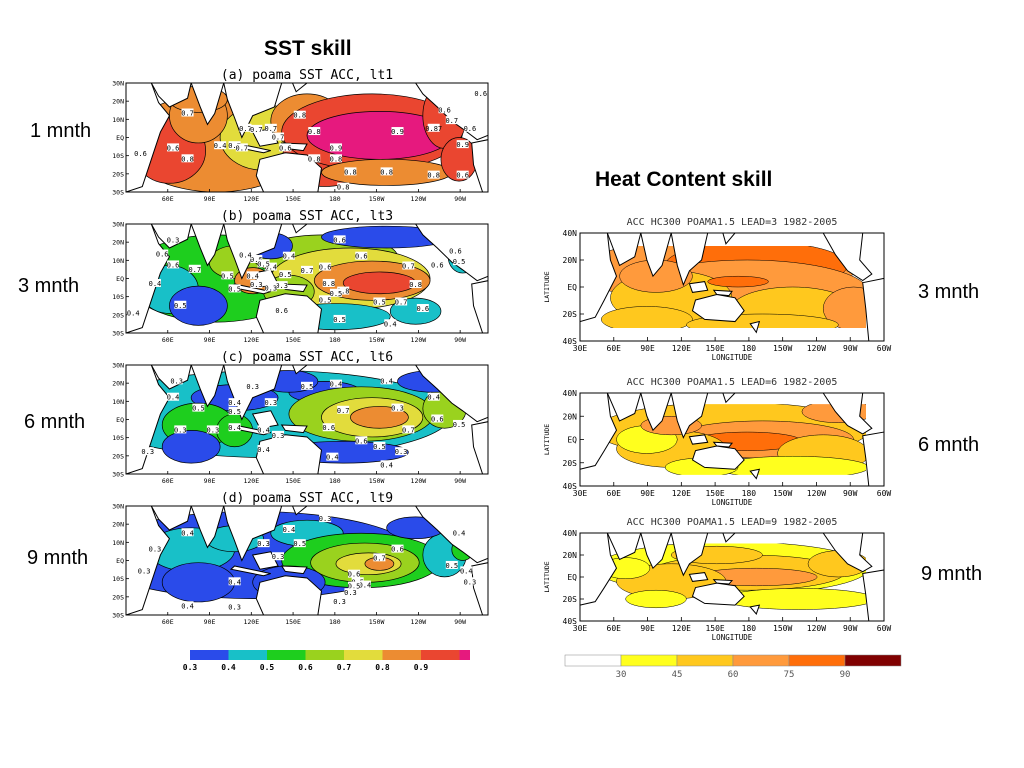 This screenshot has height=768, width=1024. I want to click on colorbar-swatch, so click(209, 655).